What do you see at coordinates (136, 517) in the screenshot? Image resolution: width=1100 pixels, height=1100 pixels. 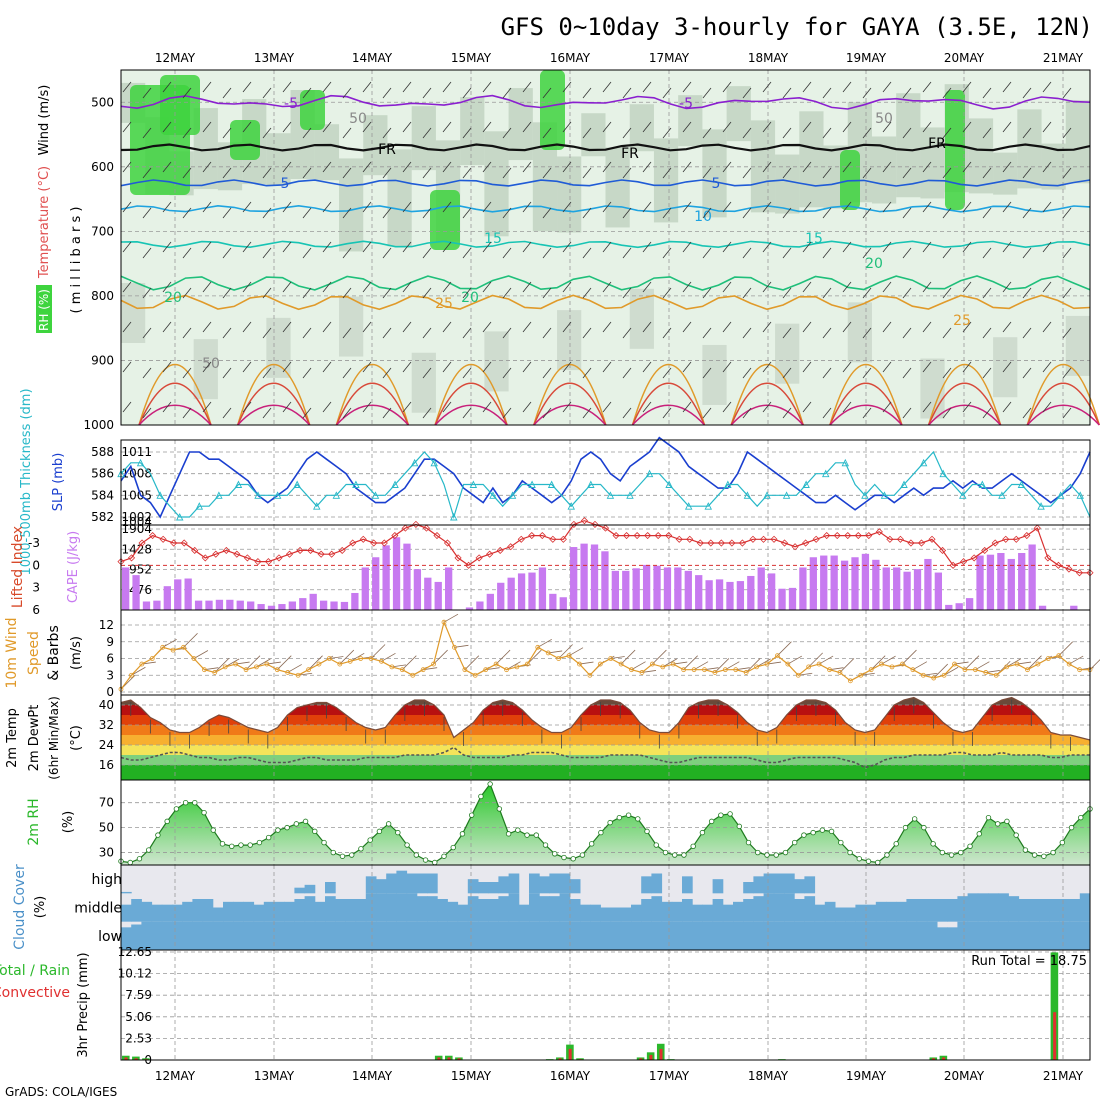 I see `slp-tick-label: 1002` at bounding box center [136, 517].